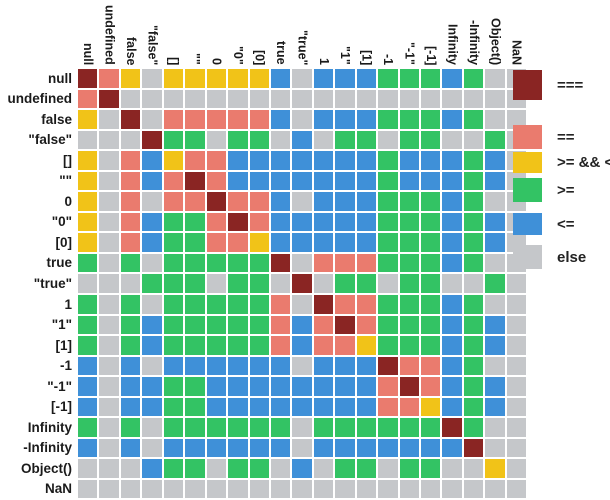  Describe the element at coordinates (50, 140) in the screenshot. I see `row-label: "false"` at that location.